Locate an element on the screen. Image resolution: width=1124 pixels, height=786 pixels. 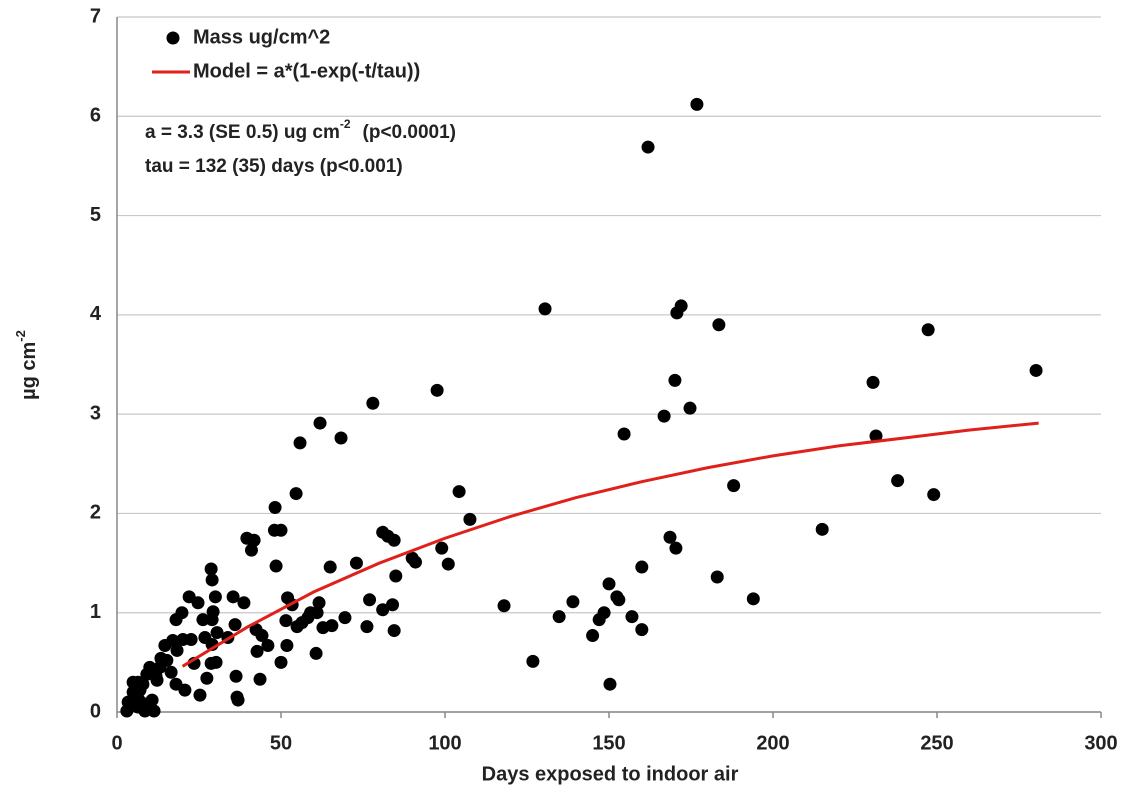
y-axis-label: µg cm-2 is located at coordinates (26, 365).